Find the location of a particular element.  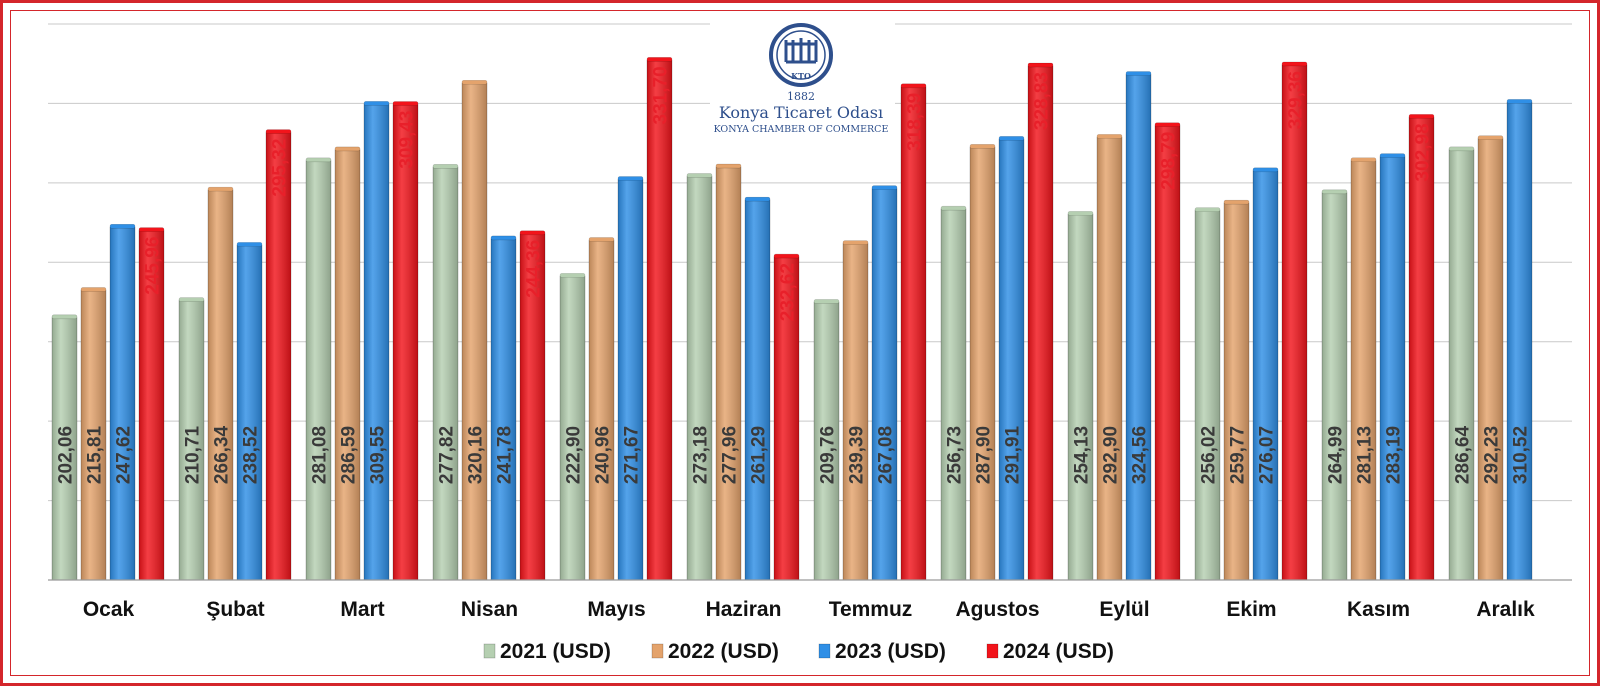

value-label: 286,59 is located at coordinates (349, 455).